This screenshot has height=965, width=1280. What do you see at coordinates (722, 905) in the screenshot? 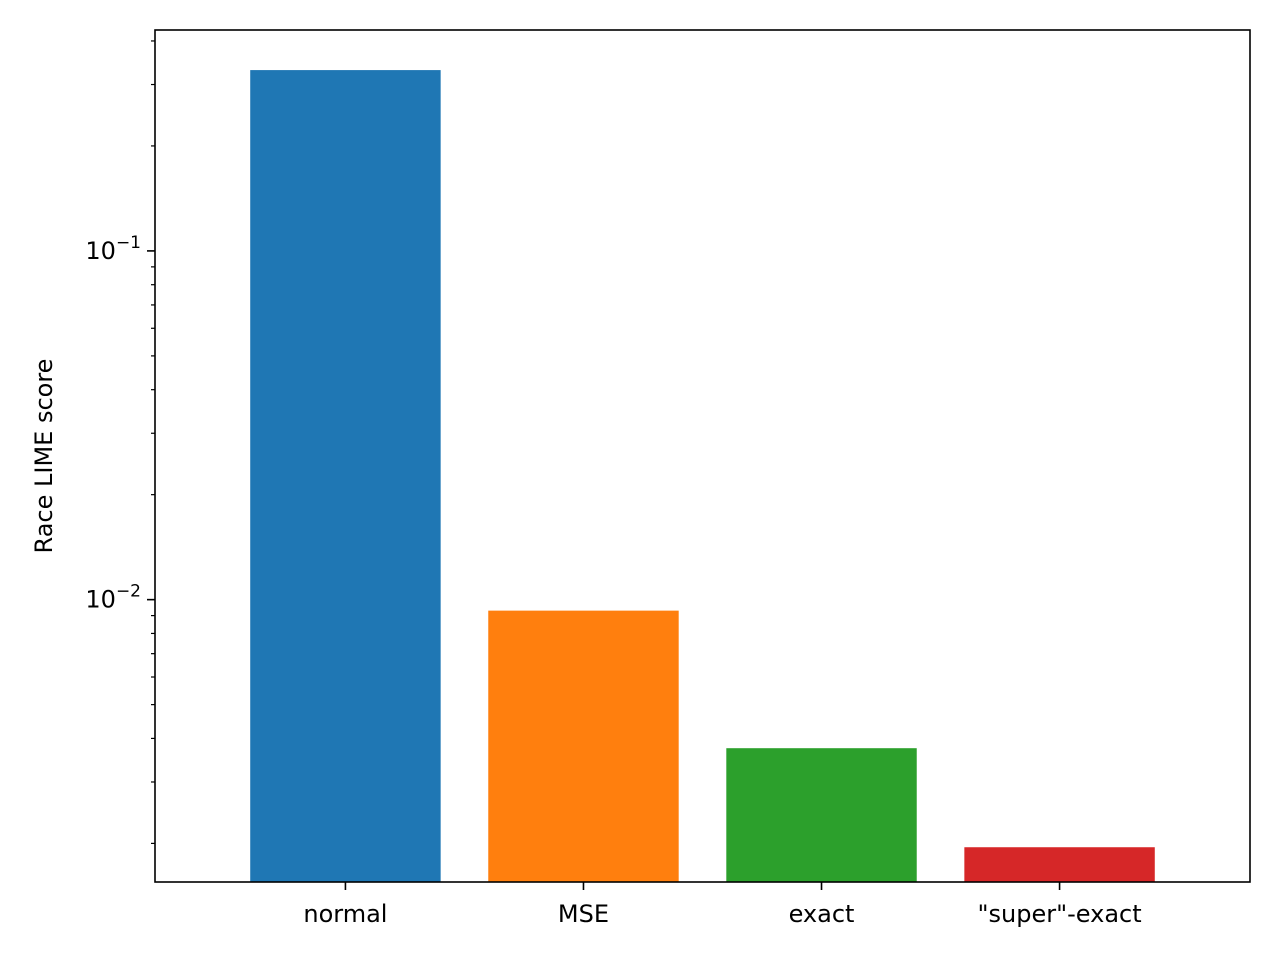
I see `x-axis: normal MSE exact "super"-exact` at bounding box center [722, 905].